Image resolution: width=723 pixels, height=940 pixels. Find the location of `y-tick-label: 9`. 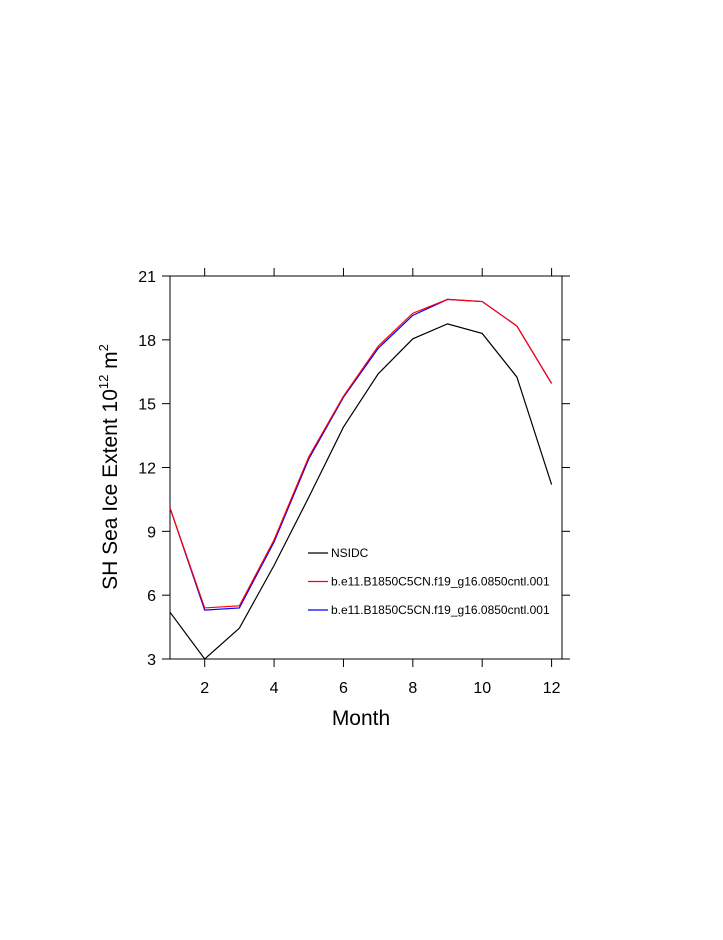

y-tick-label: 9 is located at coordinates (151, 532).